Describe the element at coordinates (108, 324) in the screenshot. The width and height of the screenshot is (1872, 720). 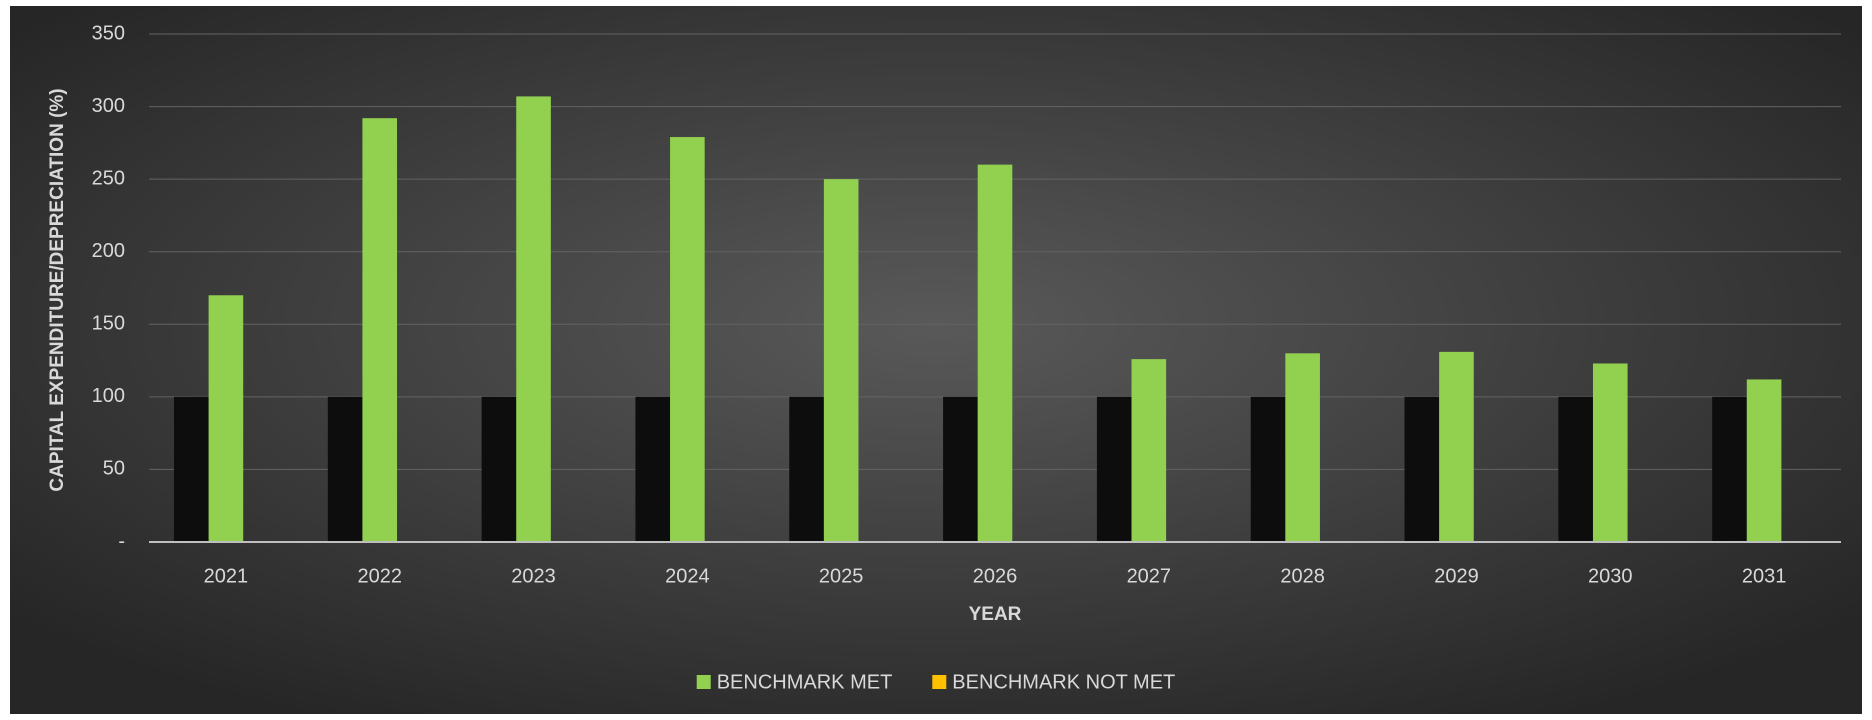
I see `y-tick-label: 150` at that location.